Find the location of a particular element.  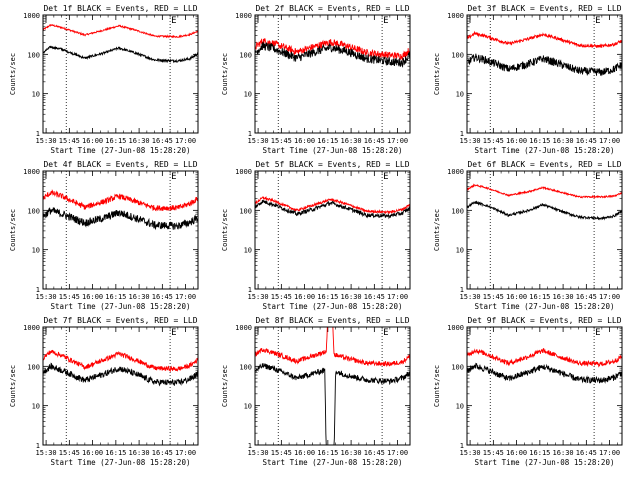

panel-title: Det 7f BLACK = Events, RED = LLD is located at coordinates (120, 320).